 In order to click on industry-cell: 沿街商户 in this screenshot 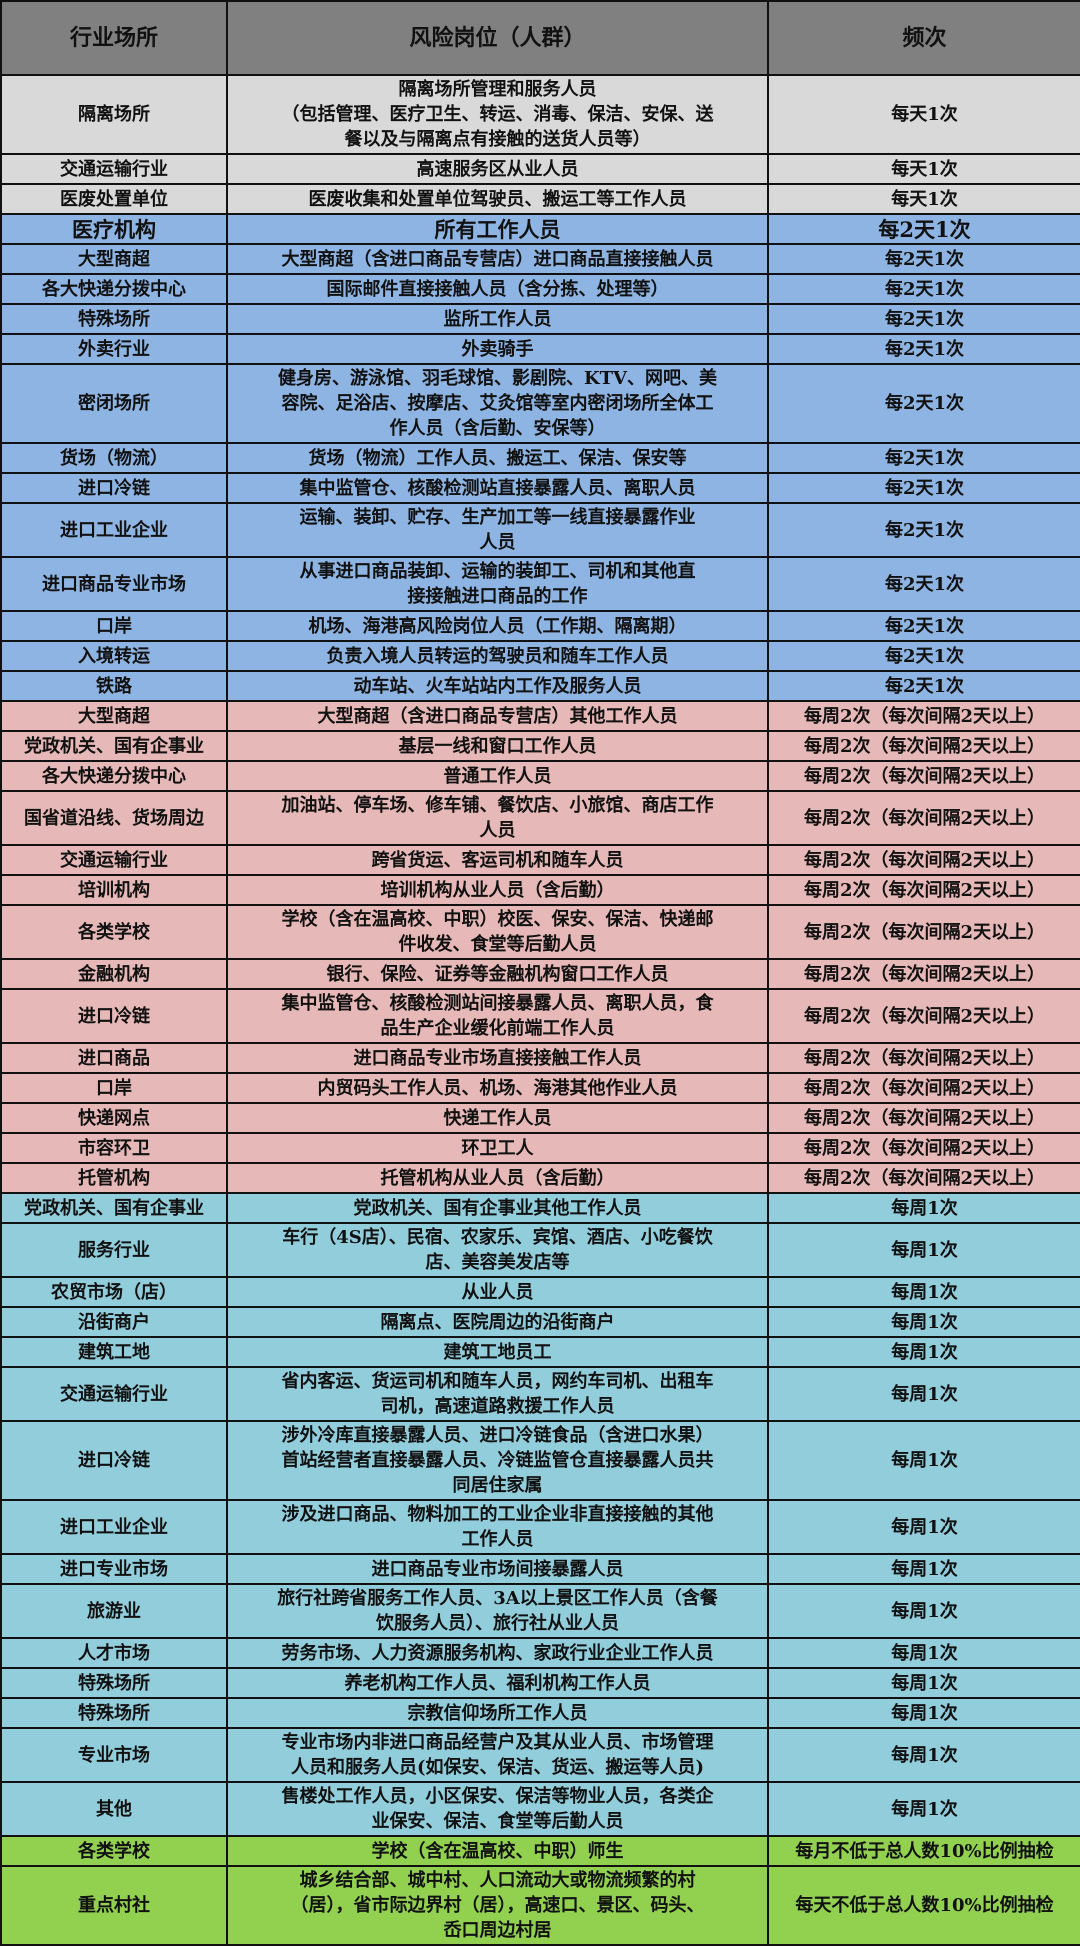, I will do `click(114, 1322)`.